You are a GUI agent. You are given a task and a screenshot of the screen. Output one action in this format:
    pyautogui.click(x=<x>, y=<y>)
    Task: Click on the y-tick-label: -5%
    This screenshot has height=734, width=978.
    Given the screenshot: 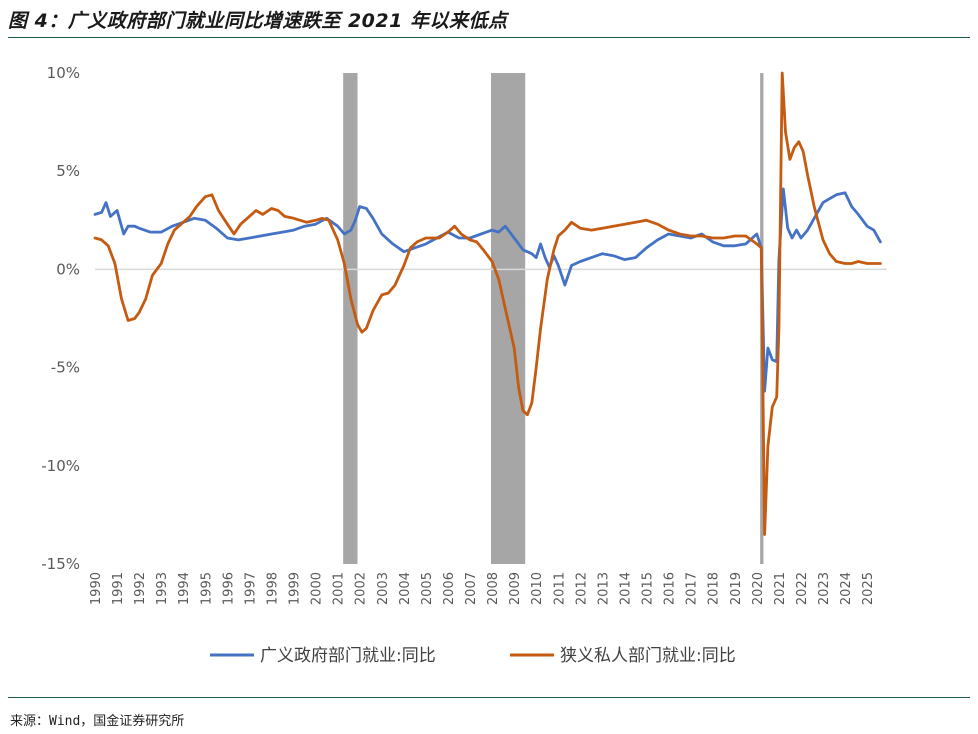 What is the action you would take?
    pyautogui.click(x=65, y=368)
    